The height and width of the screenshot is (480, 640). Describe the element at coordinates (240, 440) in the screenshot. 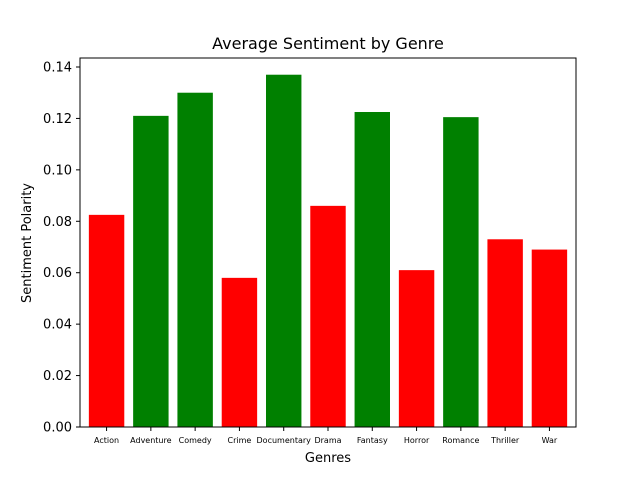

I see `x-tick-label: Crime` at that location.